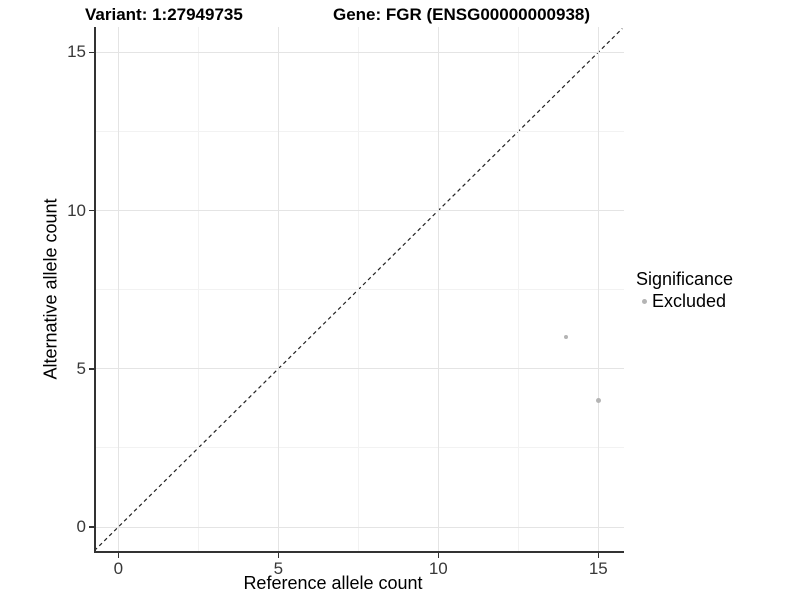 The width and height of the screenshot is (800, 600). I want to click on y-axis-line, so click(95, 289).